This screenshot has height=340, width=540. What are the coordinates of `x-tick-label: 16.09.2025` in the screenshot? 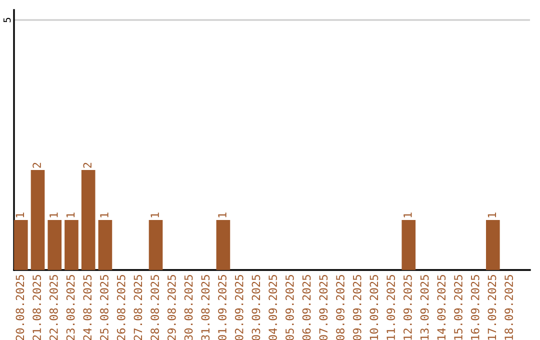 It's located at (475, 307).